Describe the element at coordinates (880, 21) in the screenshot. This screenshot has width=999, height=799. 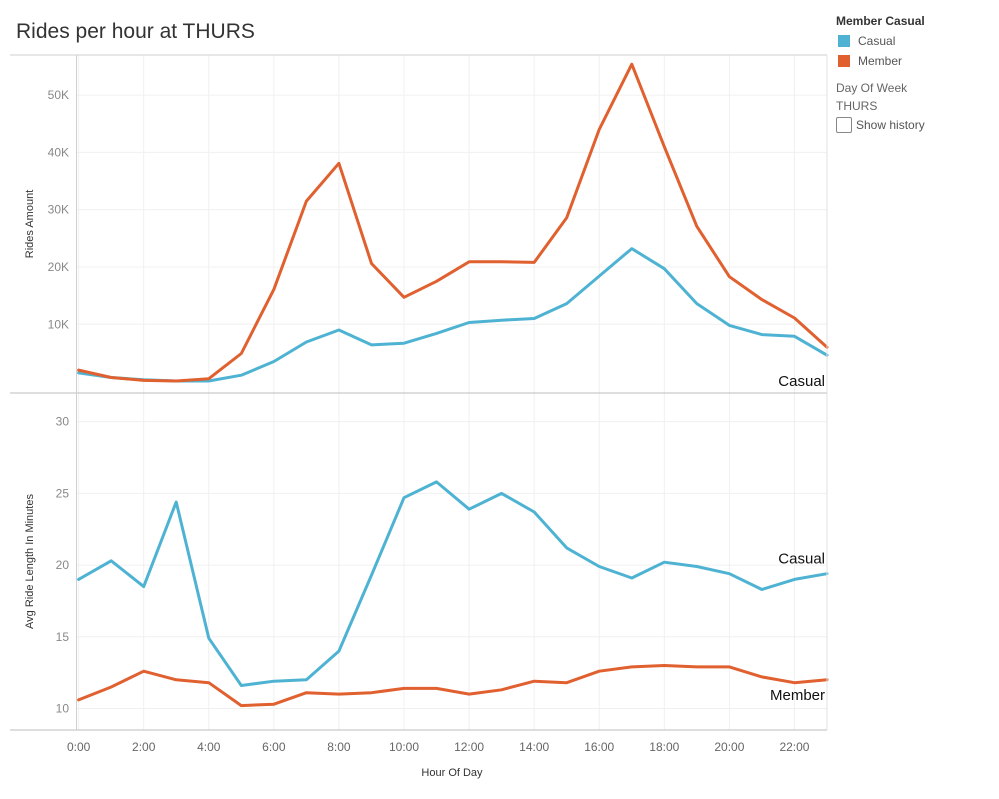
I see `legend-title: Member Casual` at that location.